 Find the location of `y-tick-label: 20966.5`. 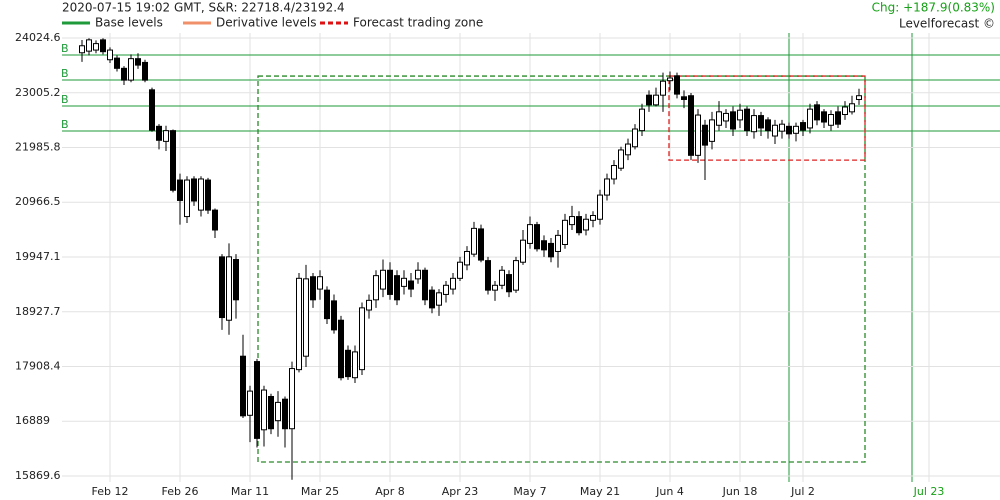

y-tick-label: 20966.5 is located at coordinates (38, 201).